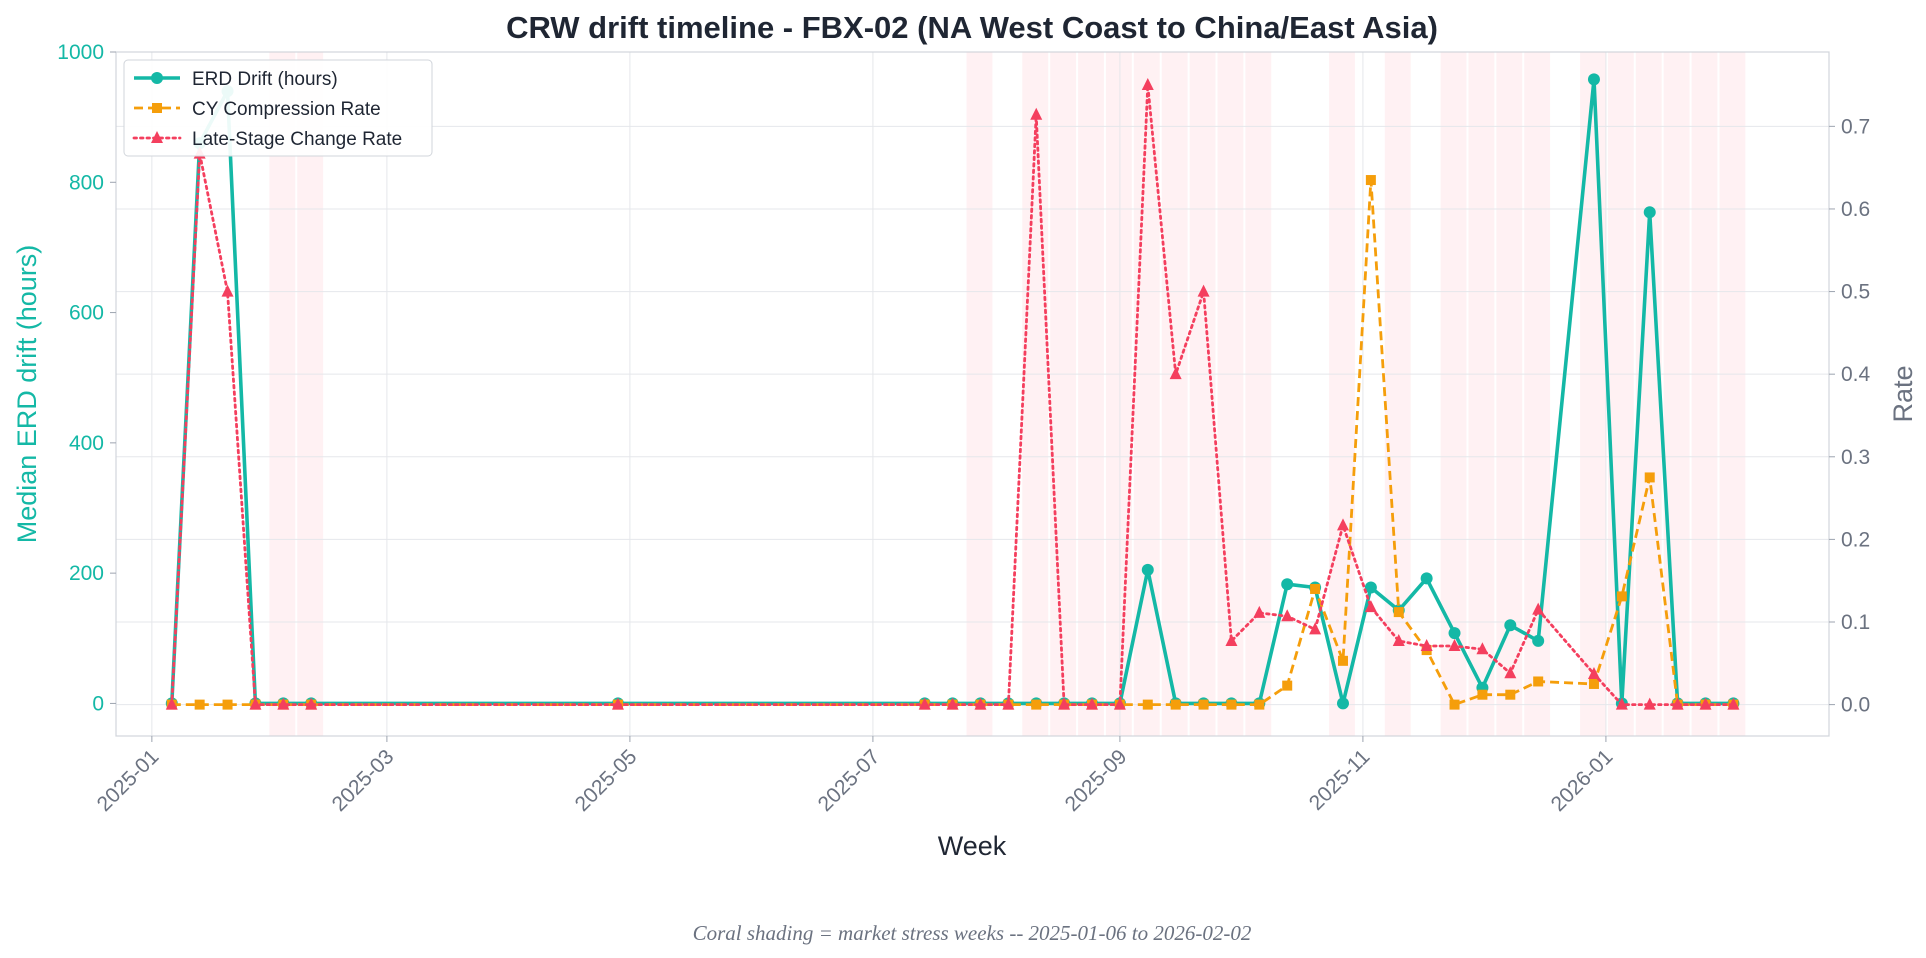 This screenshot has height=958, width=1926. Describe the element at coordinates (972, 846) in the screenshot. I see `x-axis-label: Week` at that location.